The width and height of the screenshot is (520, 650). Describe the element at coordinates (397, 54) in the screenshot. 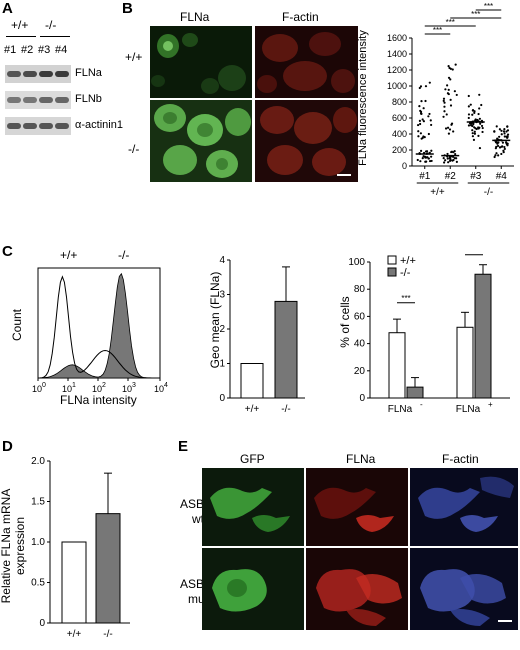

I see `scatter-ytick-label: 1400` at that location.